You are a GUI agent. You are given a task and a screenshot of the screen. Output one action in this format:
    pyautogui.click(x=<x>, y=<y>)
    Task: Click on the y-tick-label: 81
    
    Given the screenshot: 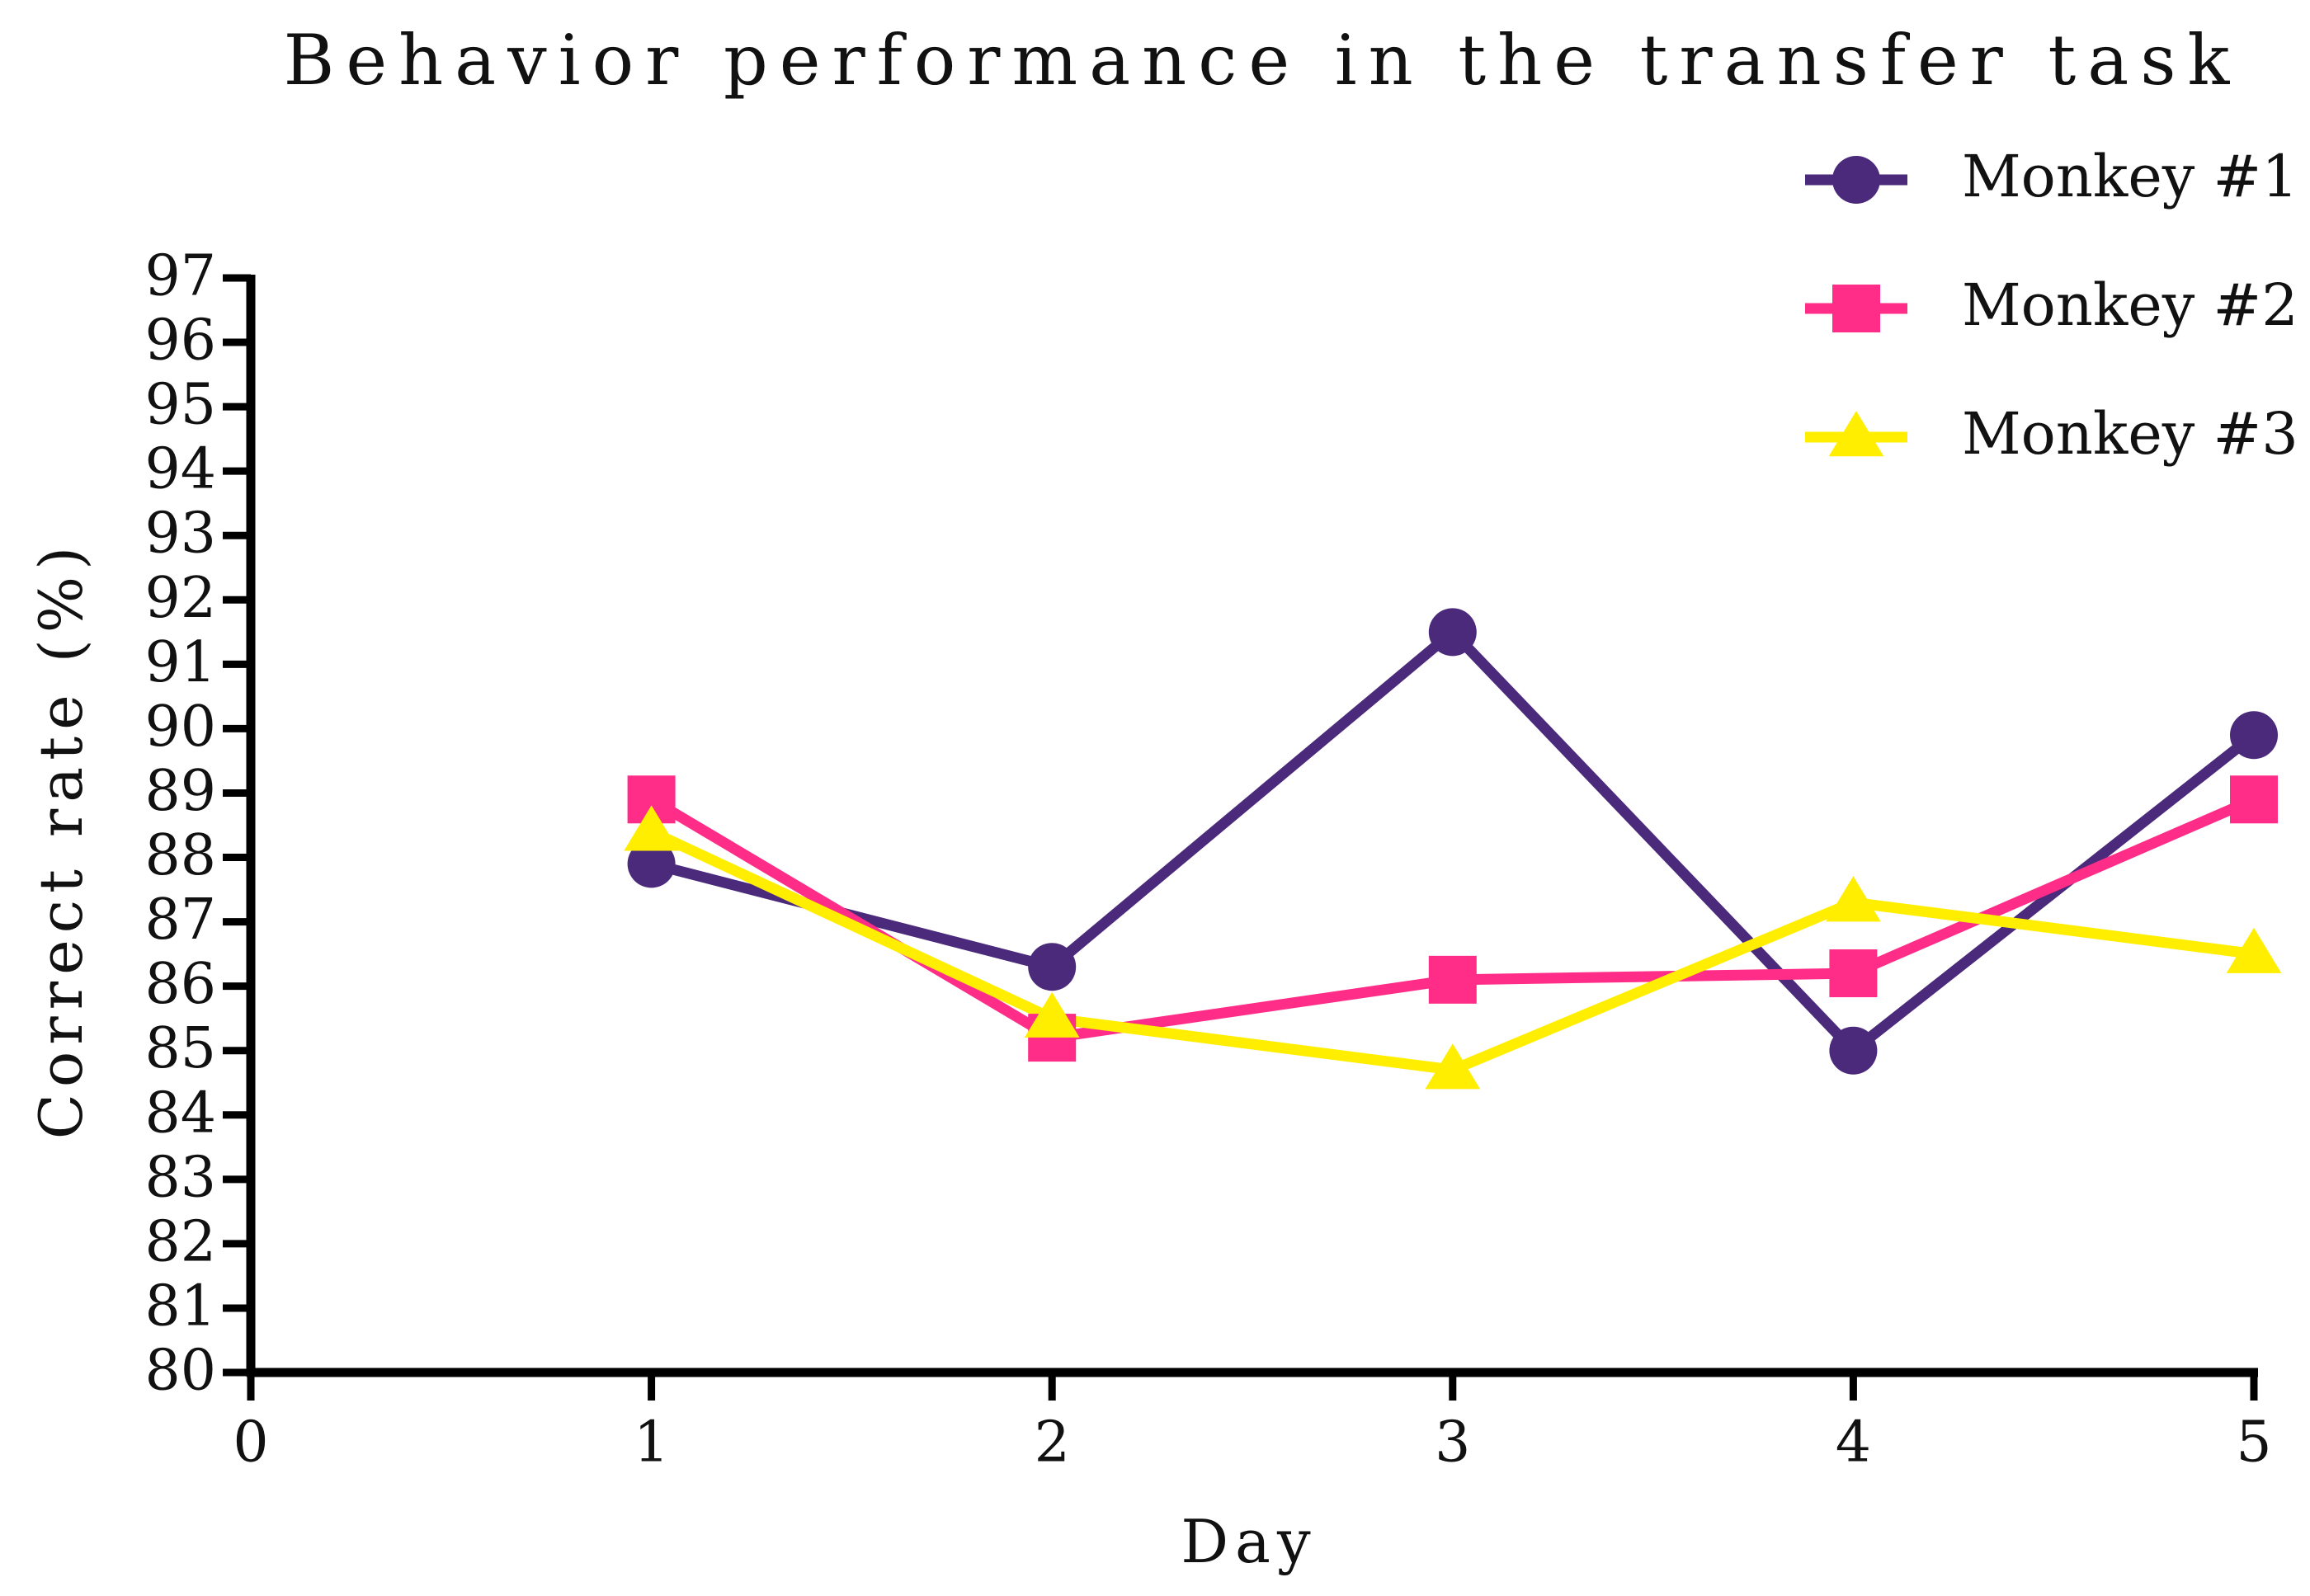 What is the action you would take?
    pyautogui.click(x=180, y=1306)
    